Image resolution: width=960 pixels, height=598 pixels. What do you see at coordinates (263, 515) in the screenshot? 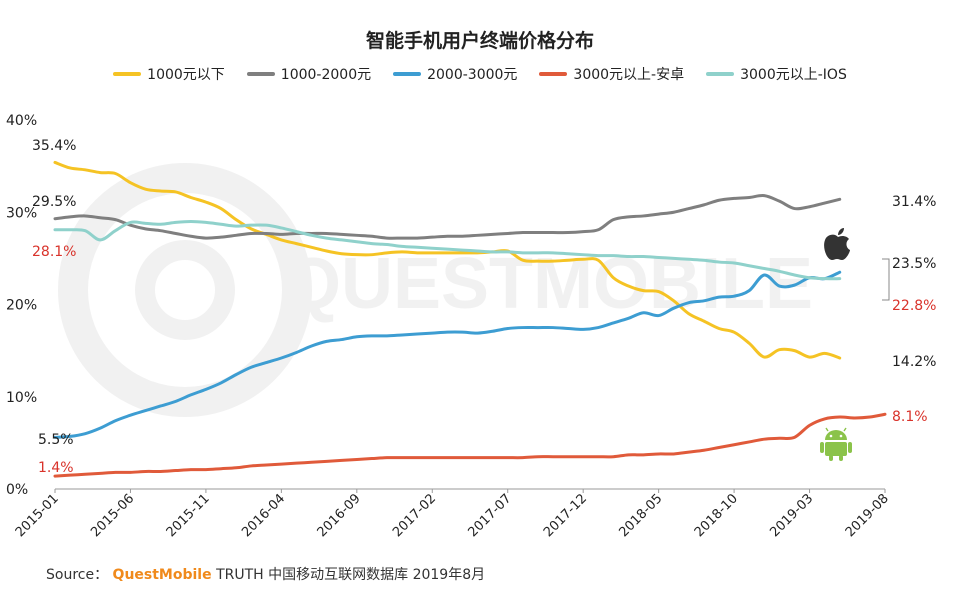
I see `x-tick-label: 2016-04` at bounding box center [263, 515].